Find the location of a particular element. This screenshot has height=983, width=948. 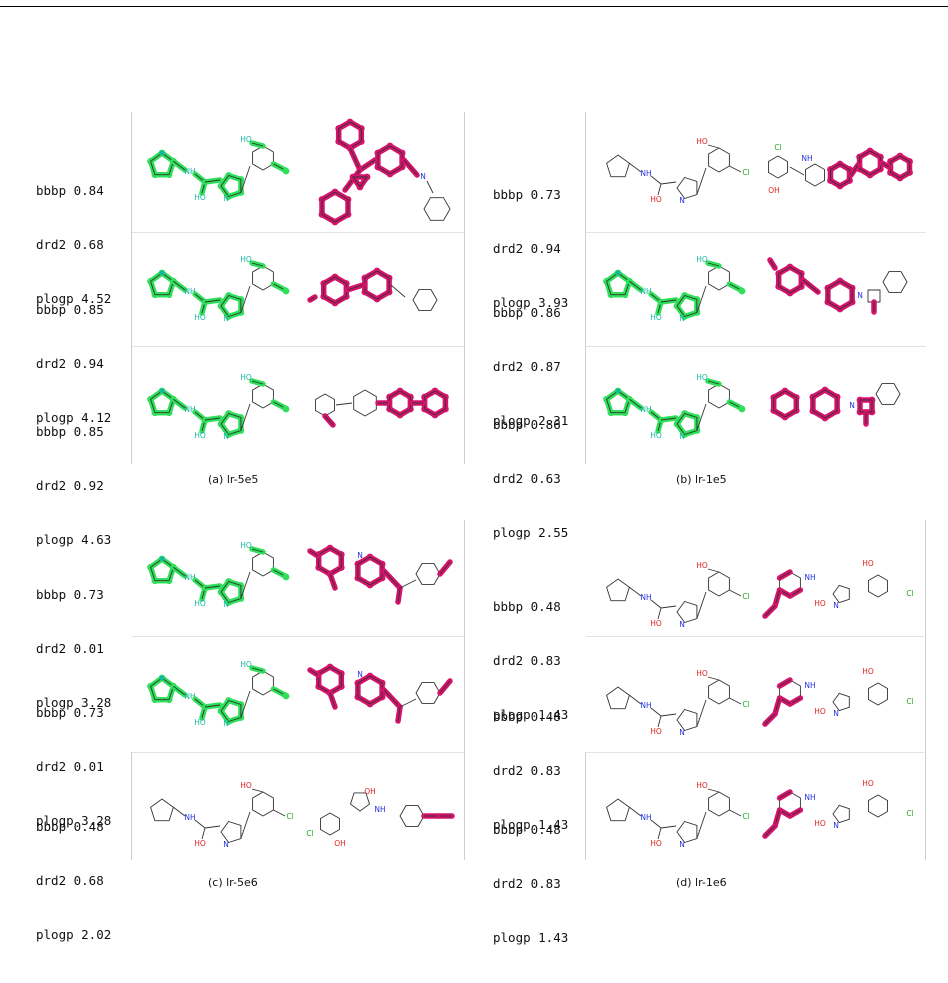

panel-caption: (a) lr-5e5 is located at coordinates (233, 479).